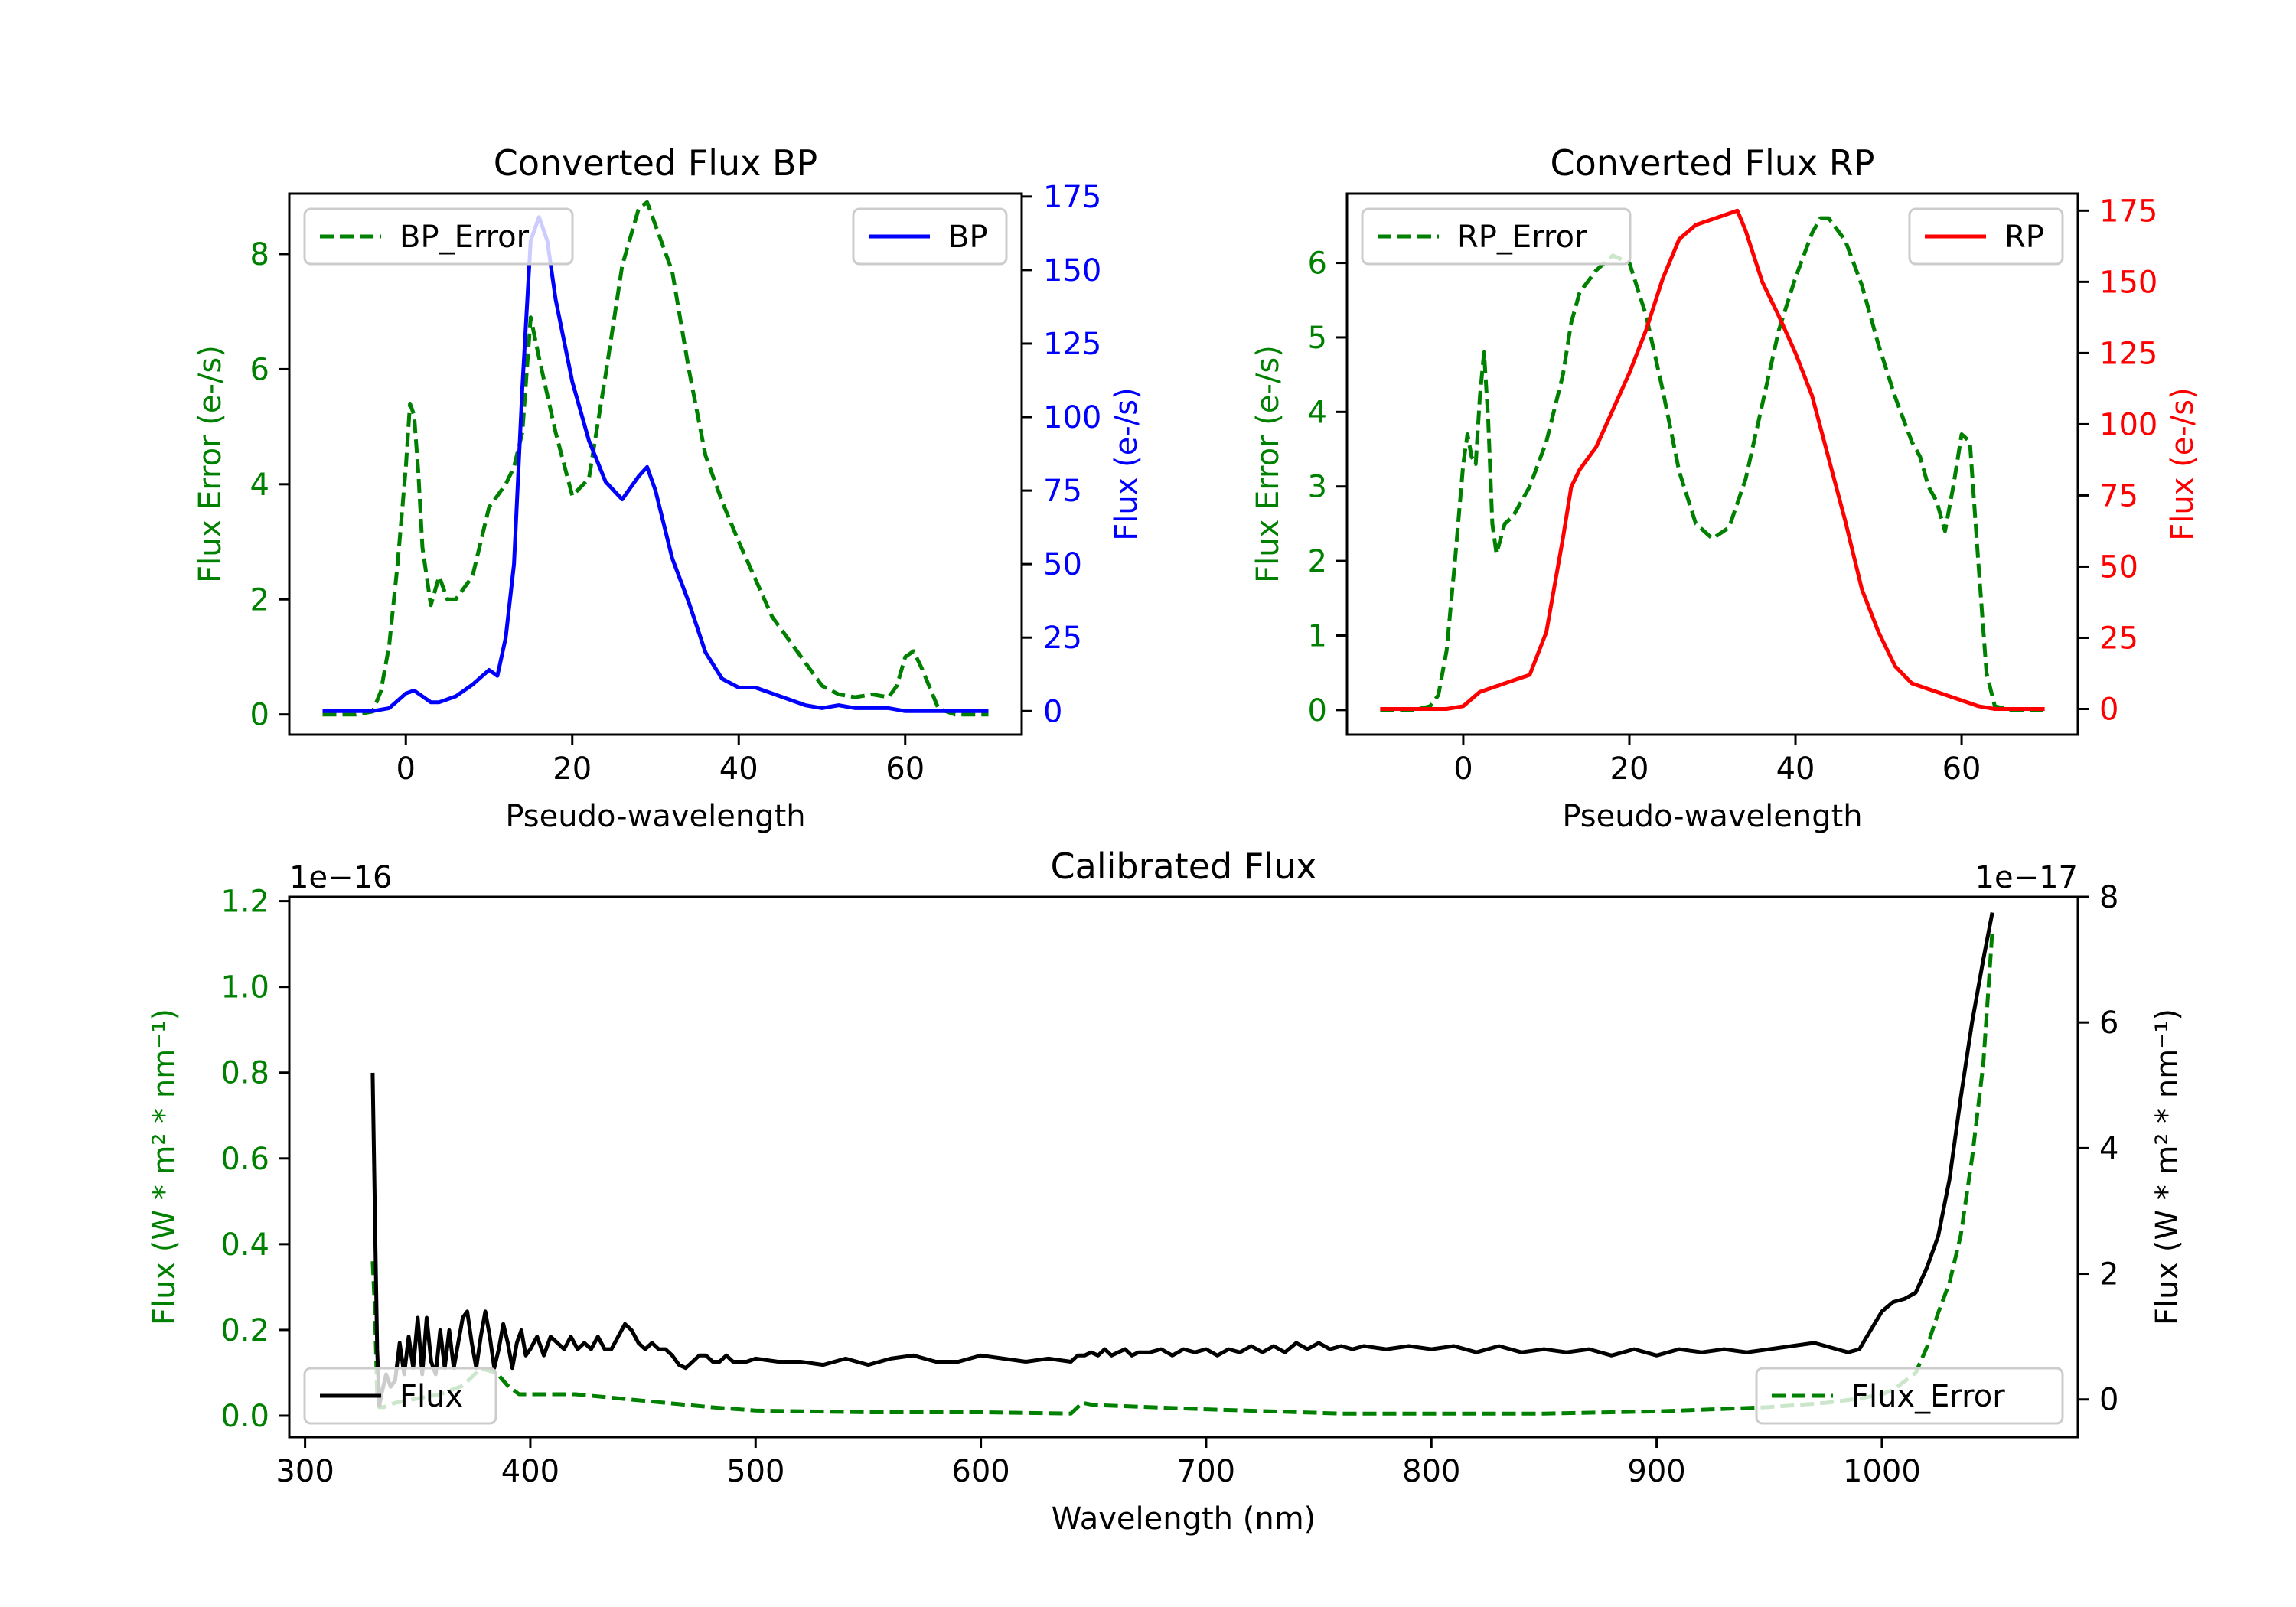 This screenshot has height=1607, width=2296. Describe the element at coordinates (2167, 1167) in the screenshot. I see `right-y-axis-label: Flux (W * m² * nm⁻¹)` at that location.